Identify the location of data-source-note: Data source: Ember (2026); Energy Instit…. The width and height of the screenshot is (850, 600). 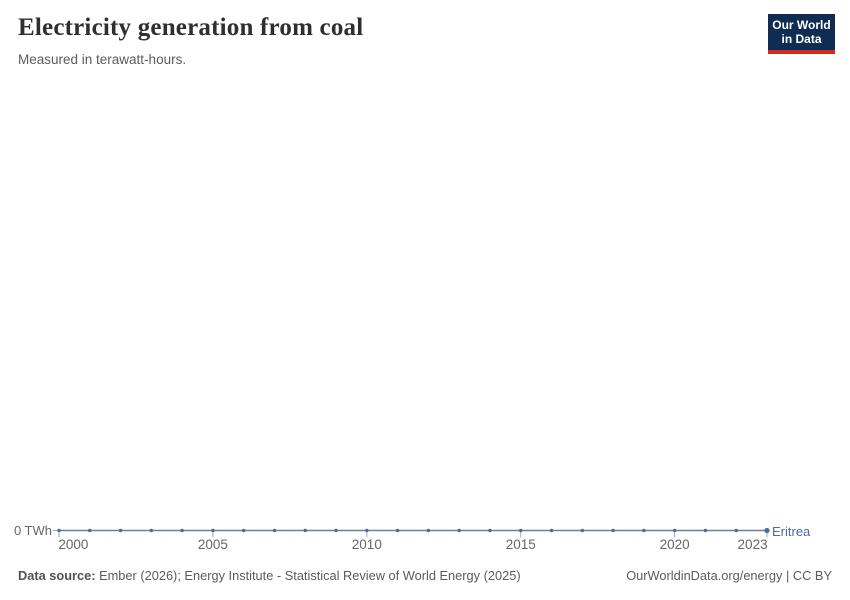
(269, 575).